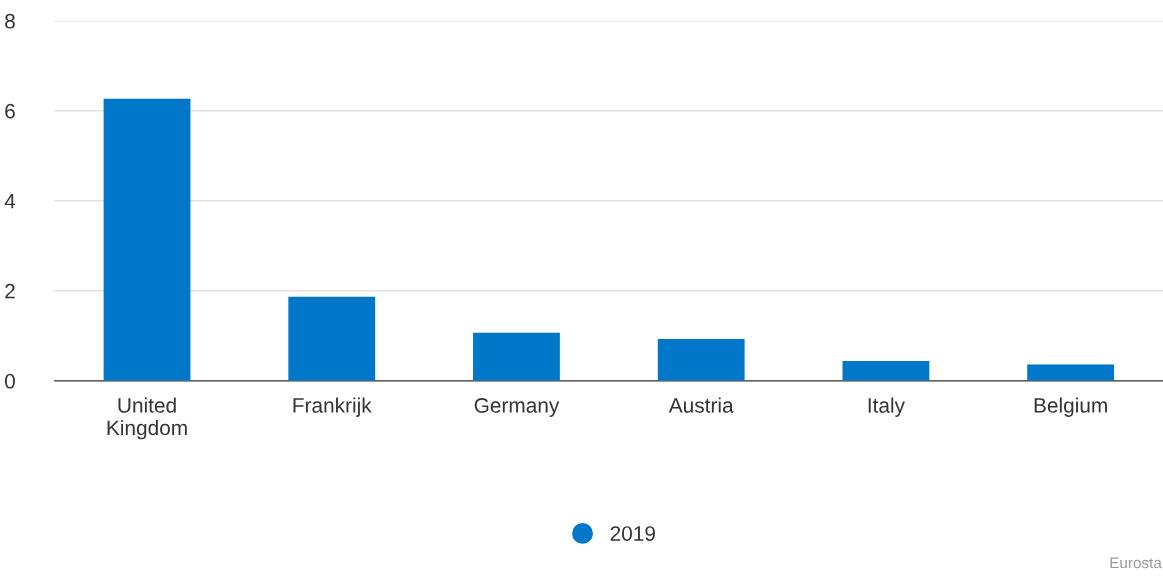  Describe the element at coordinates (1136, 563) in the screenshot. I see `text: Eurosta` at that location.